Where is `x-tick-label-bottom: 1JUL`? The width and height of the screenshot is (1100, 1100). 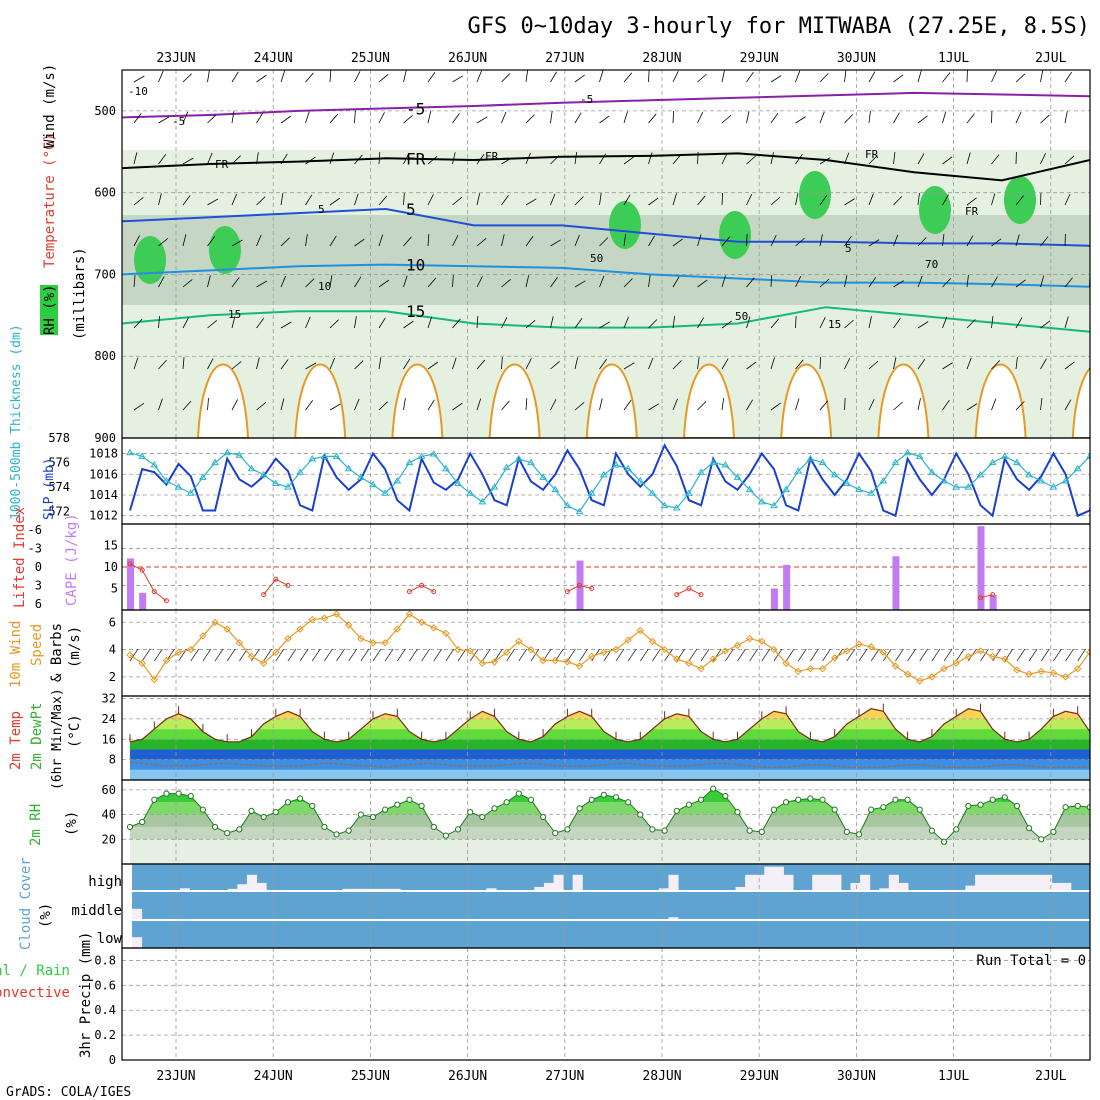
x-tick-label-bottom: 1JUL is located at coordinates (953, 1076).